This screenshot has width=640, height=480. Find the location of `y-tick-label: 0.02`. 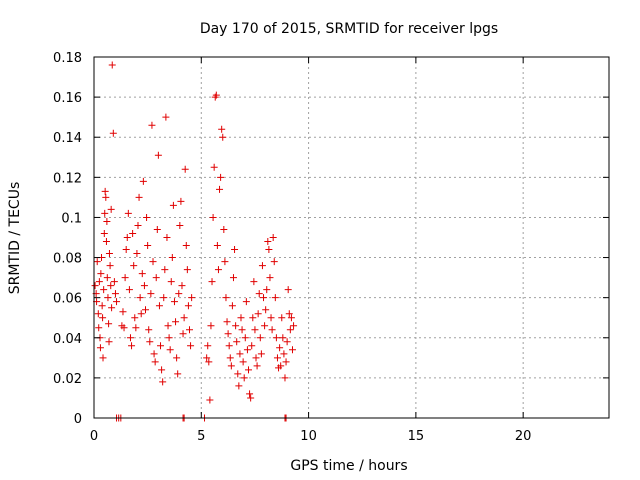

y-tick-label: 0.02 is located at coordinates (67, 379).